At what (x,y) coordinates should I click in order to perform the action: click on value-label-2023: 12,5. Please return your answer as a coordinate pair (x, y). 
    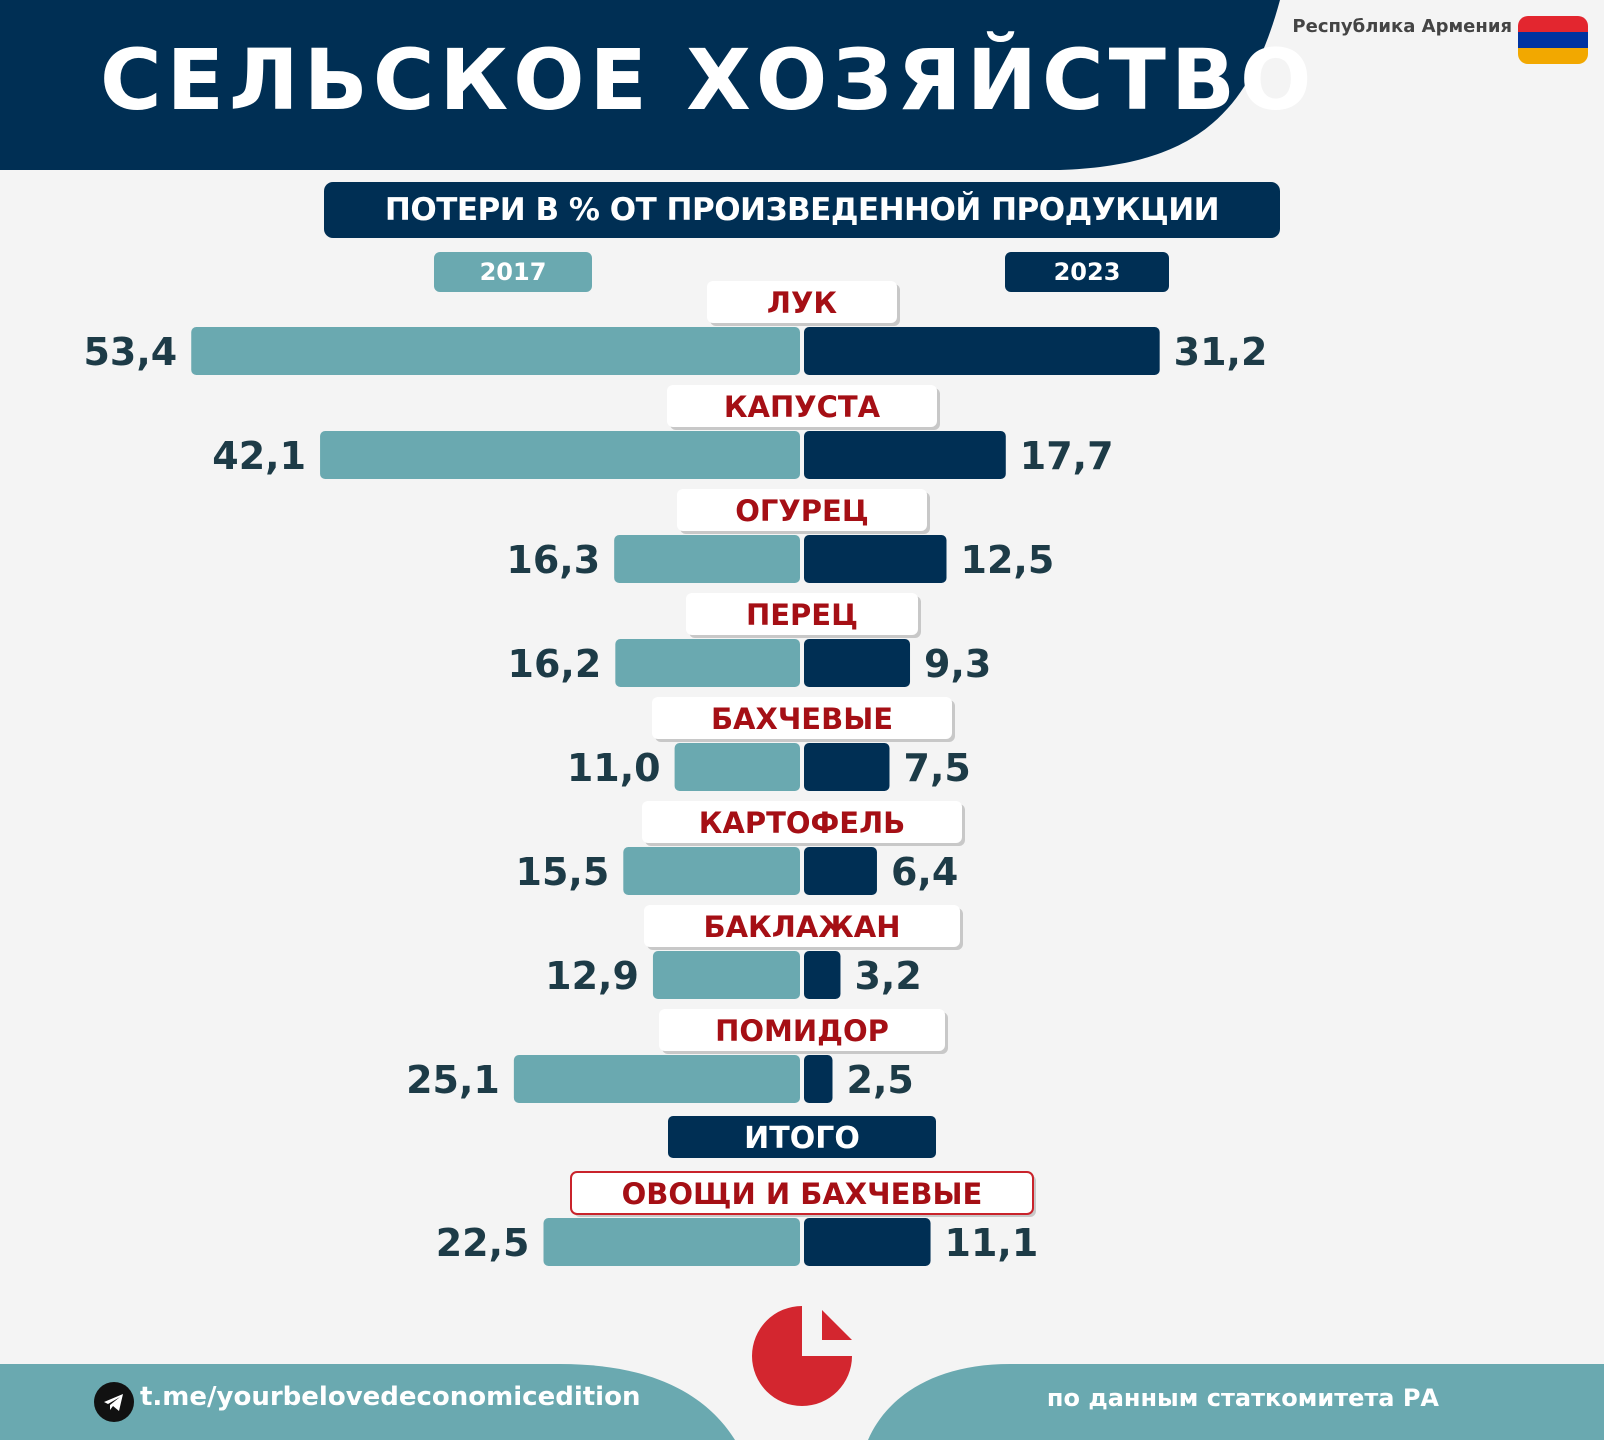
    Looking at the image, I should click on (1008, 560).